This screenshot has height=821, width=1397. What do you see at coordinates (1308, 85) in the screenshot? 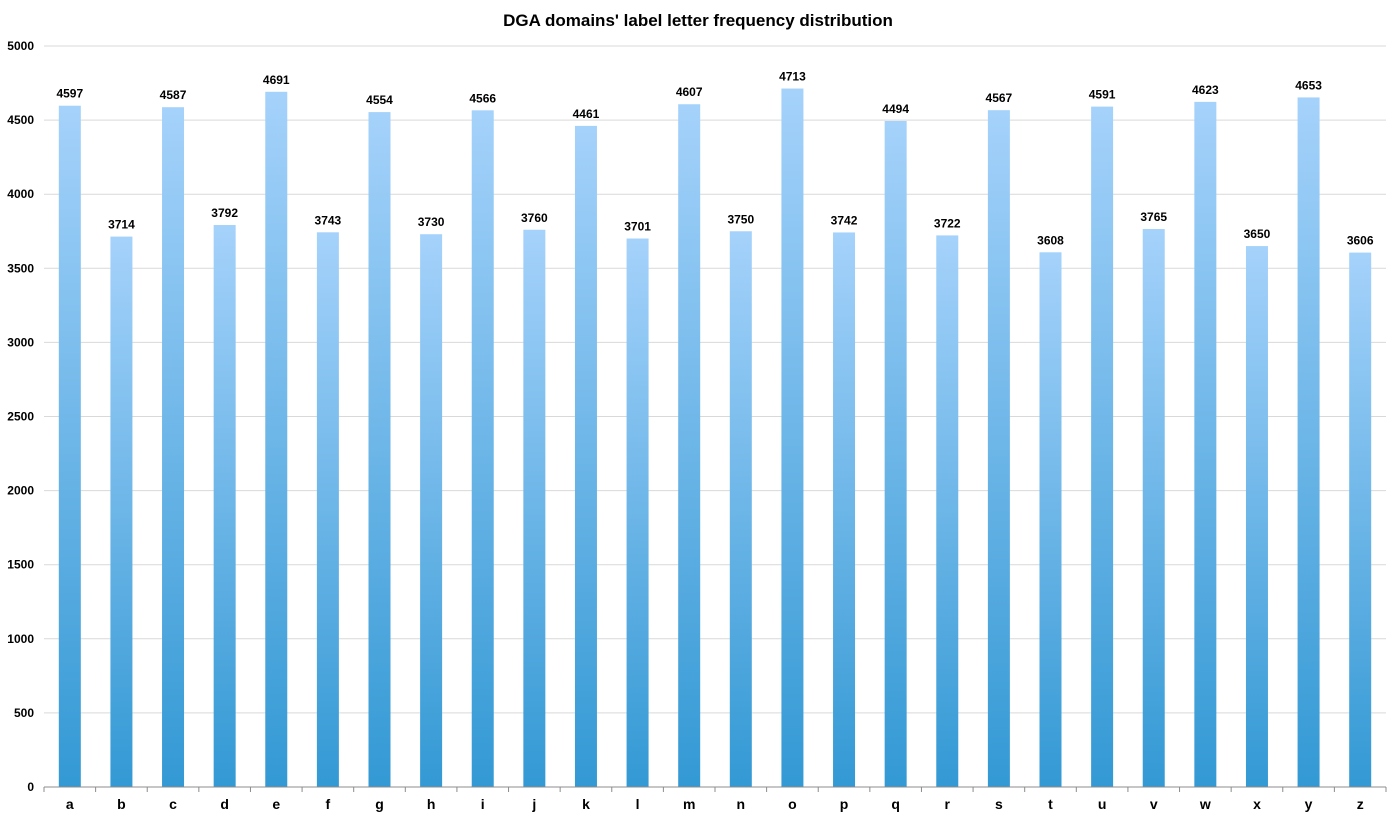
I see `data-label-y: 4653` at bounding box center [1308, 85].